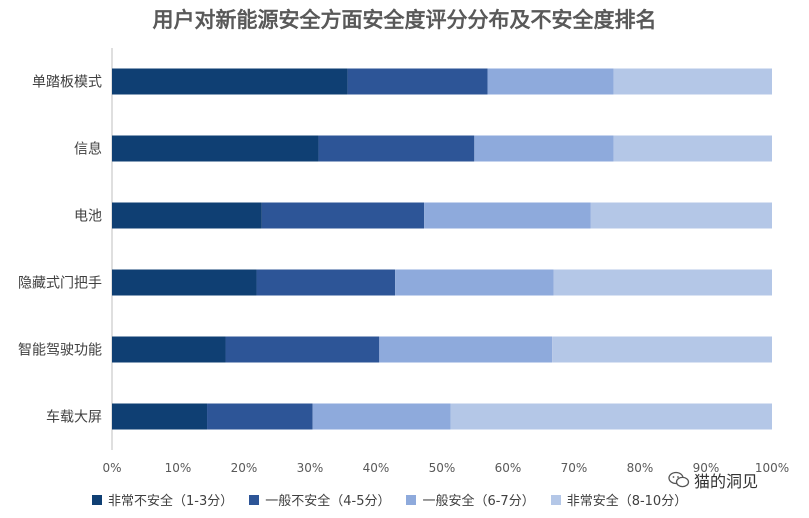 This screenshot has width=809, height=518. Describe the element at coordinates (574, 468) in the screenshot. I see `x-tick-label: 70%` at that location.